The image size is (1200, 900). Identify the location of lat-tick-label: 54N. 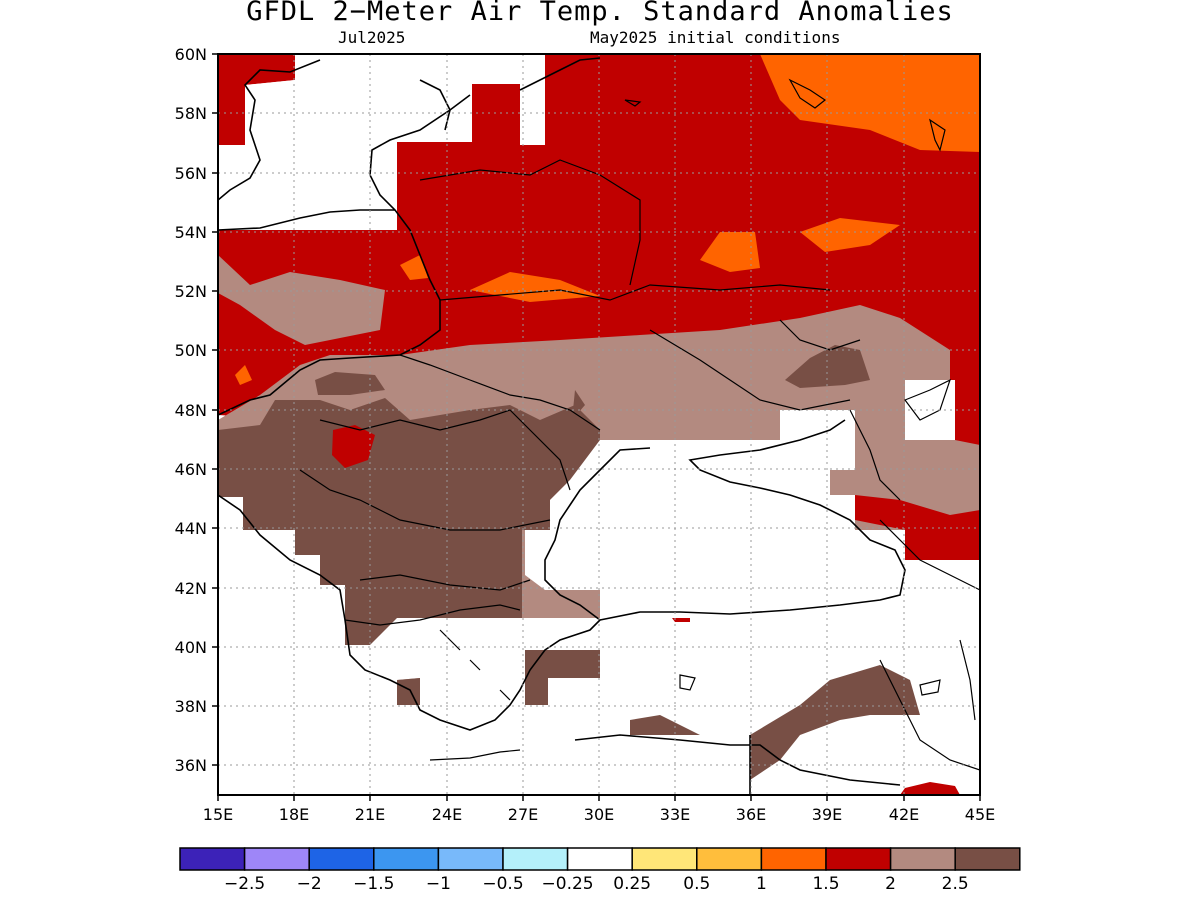
(191, 232).